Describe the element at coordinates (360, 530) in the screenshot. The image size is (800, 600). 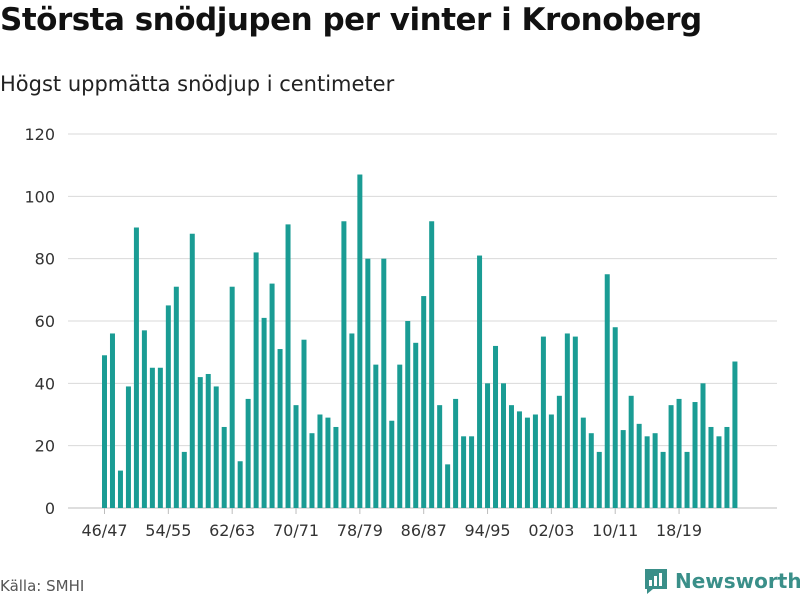
I see `x-tick-label-78-79: 78/79` at that location.